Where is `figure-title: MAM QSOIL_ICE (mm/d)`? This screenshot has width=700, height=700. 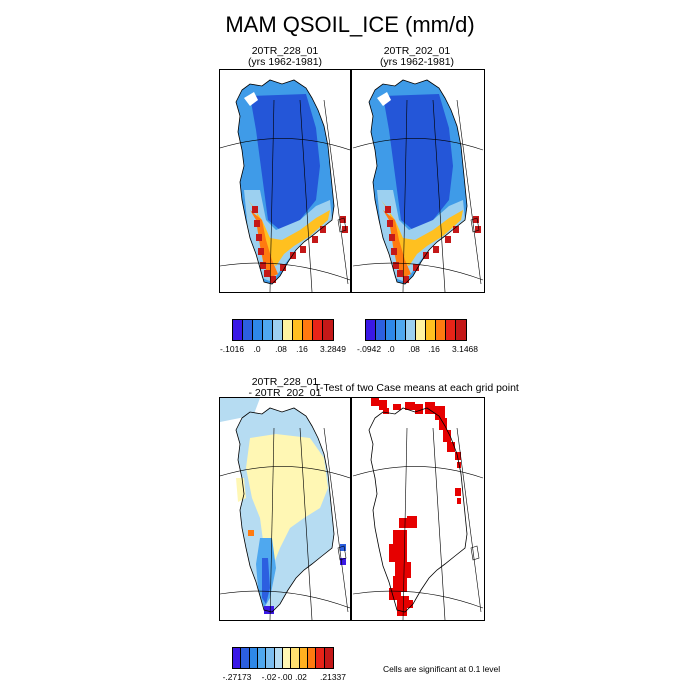 figure-title: MAM QSOIL_ICE (mm/d) is located at coordinates (350, 24).